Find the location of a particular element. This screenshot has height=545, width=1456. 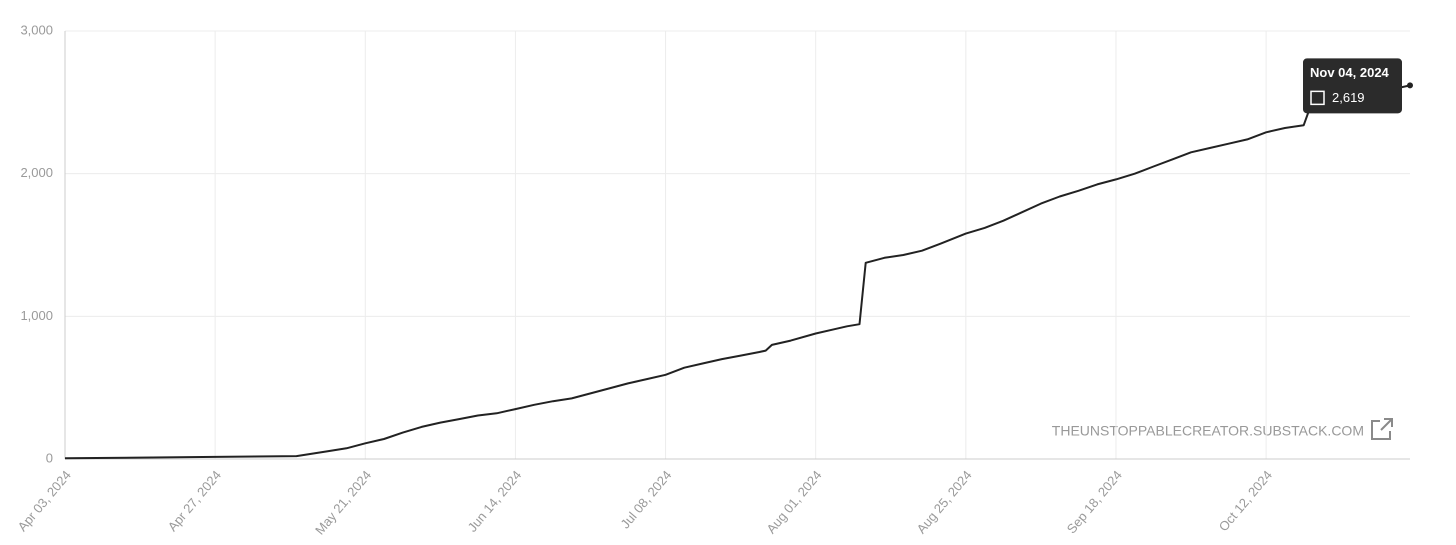

y-tick-label: 0 is located at coordinates (49, 457).